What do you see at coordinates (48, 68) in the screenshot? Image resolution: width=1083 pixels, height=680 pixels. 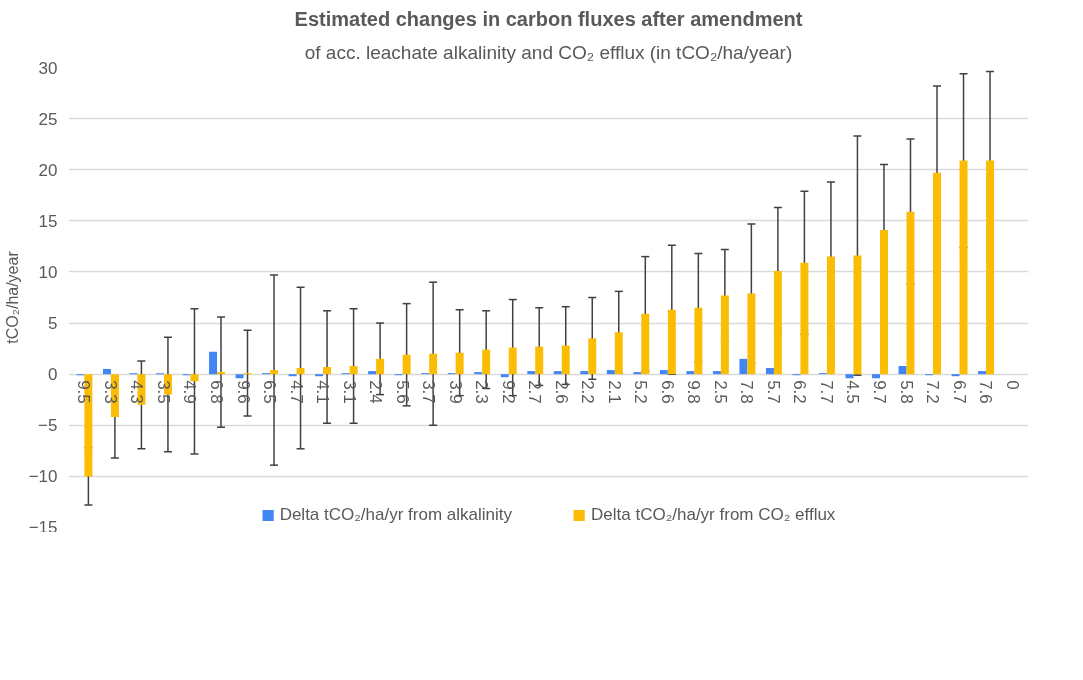 I see `y-tick-label: 30` at bounding box center [48, 68].